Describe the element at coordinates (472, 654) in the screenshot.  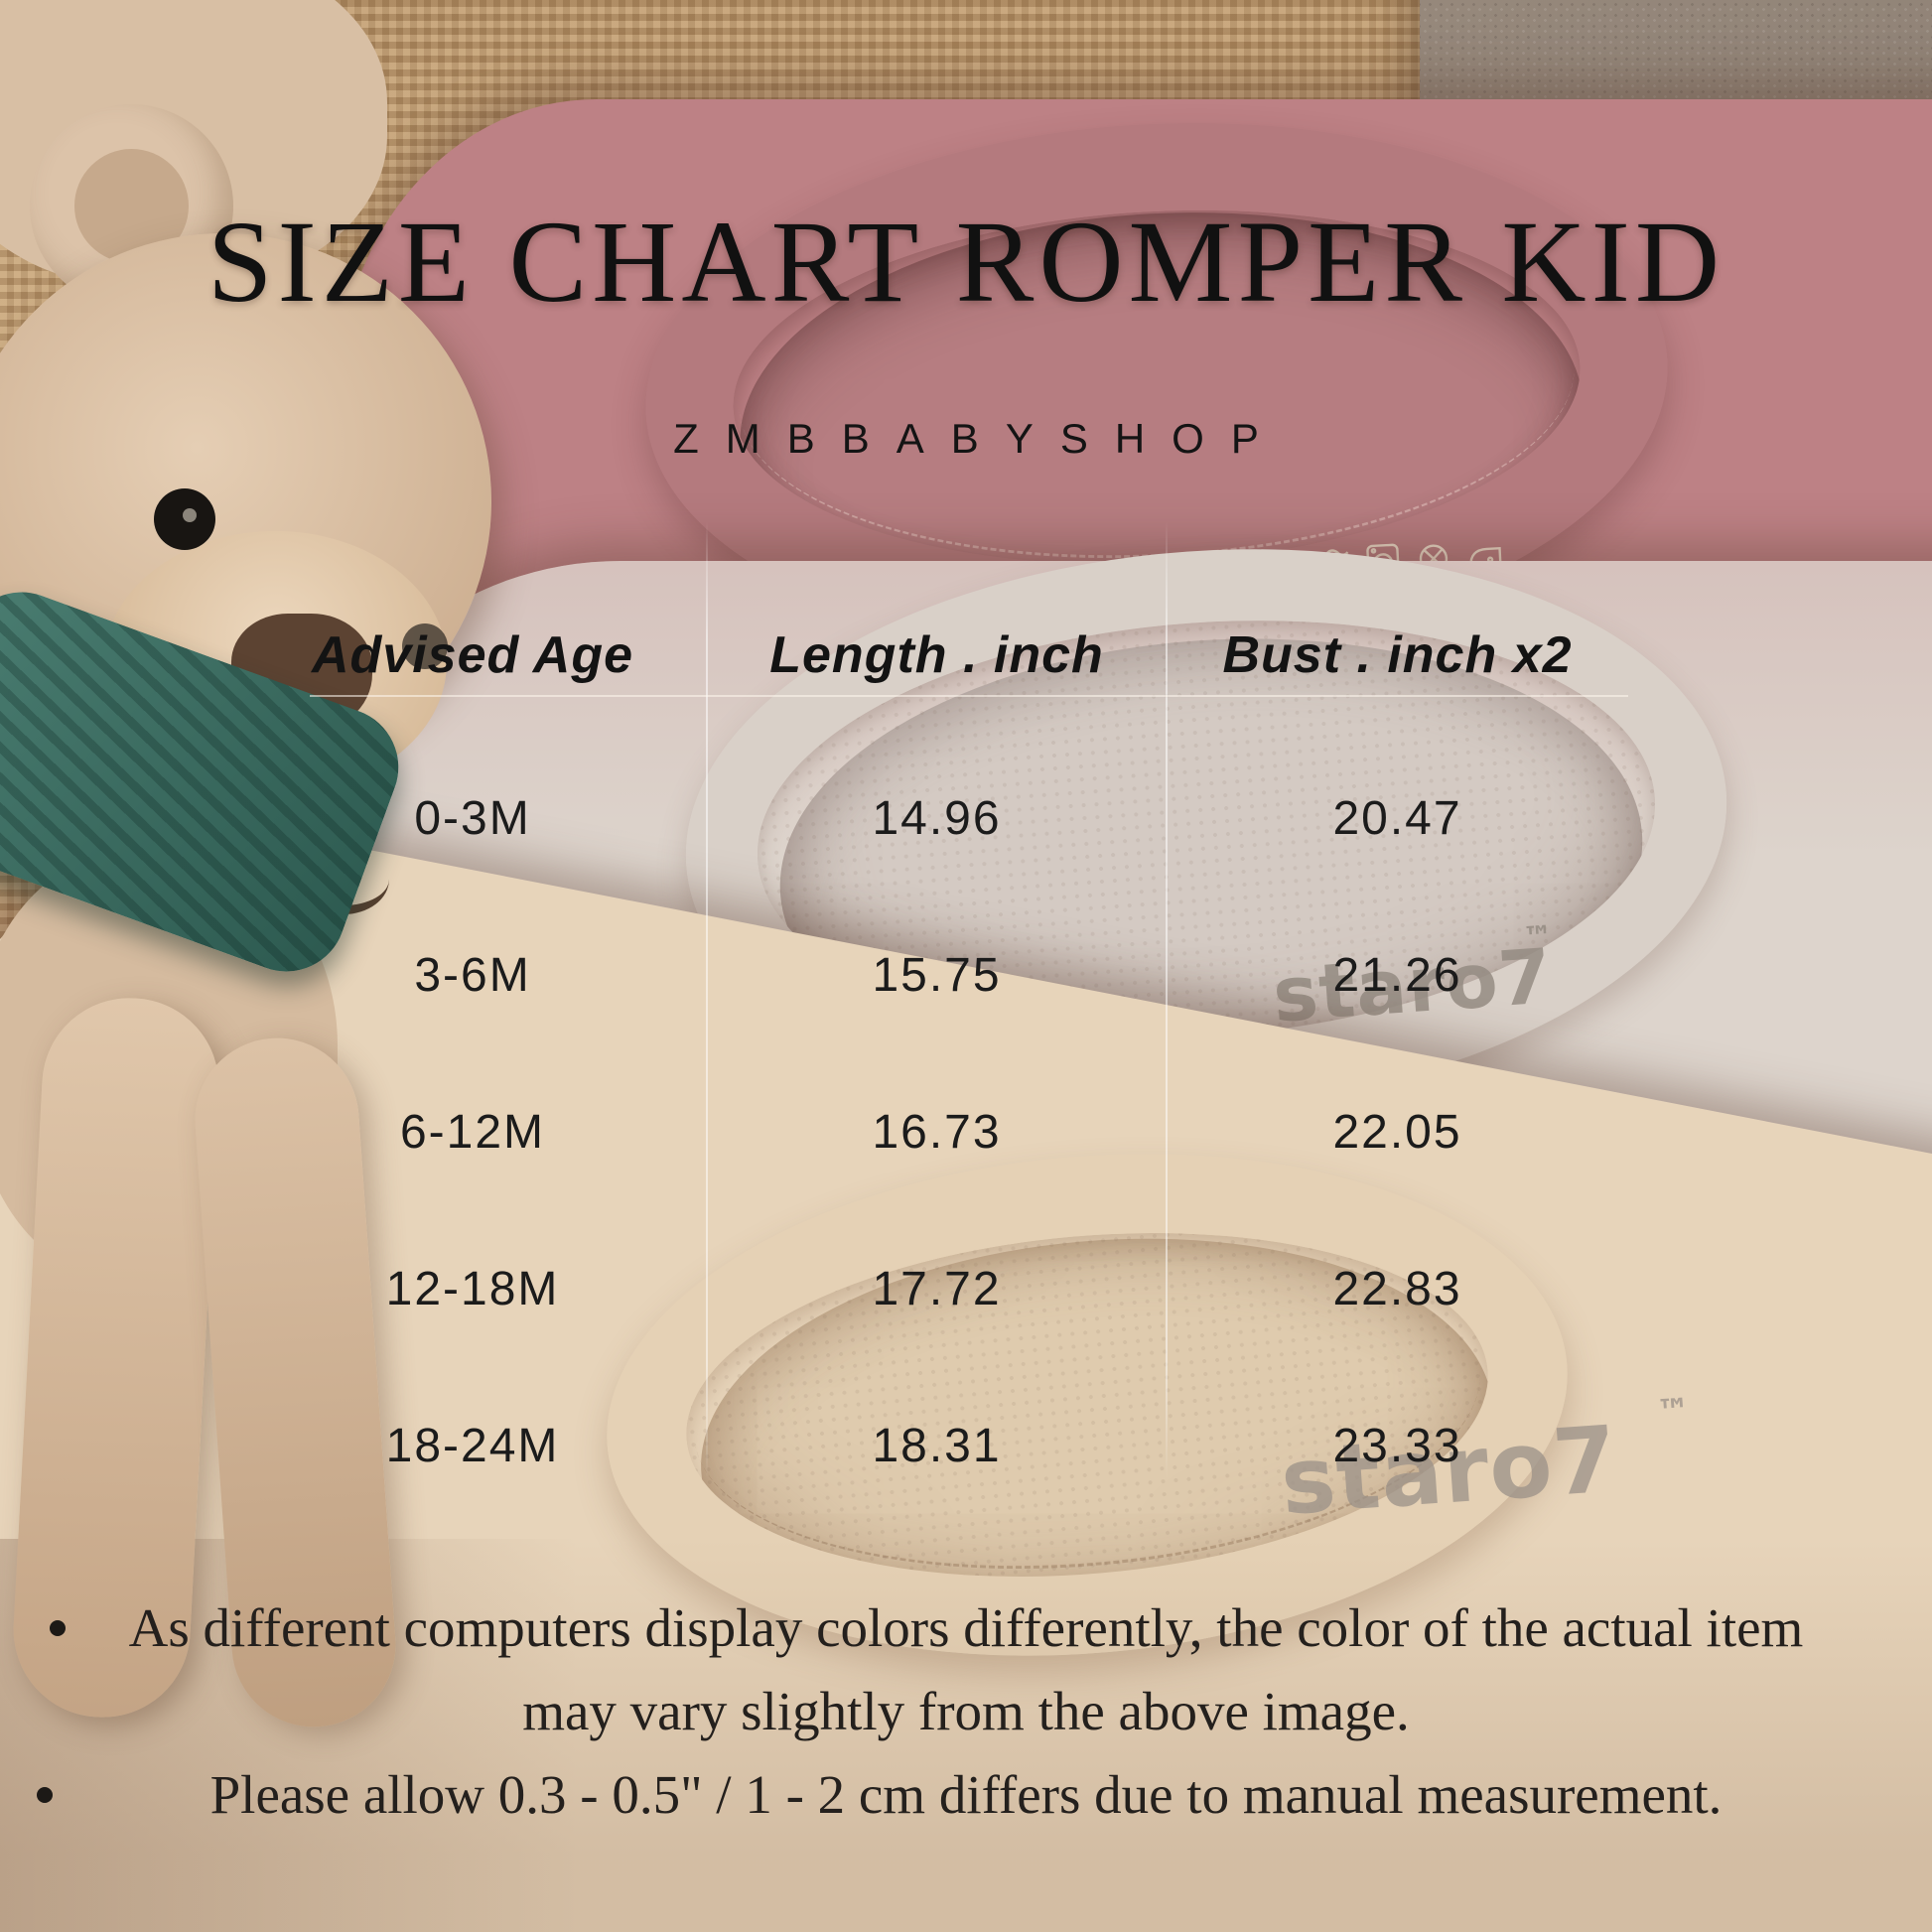
I see `column-header-advised-age: Advised Age` at that location.